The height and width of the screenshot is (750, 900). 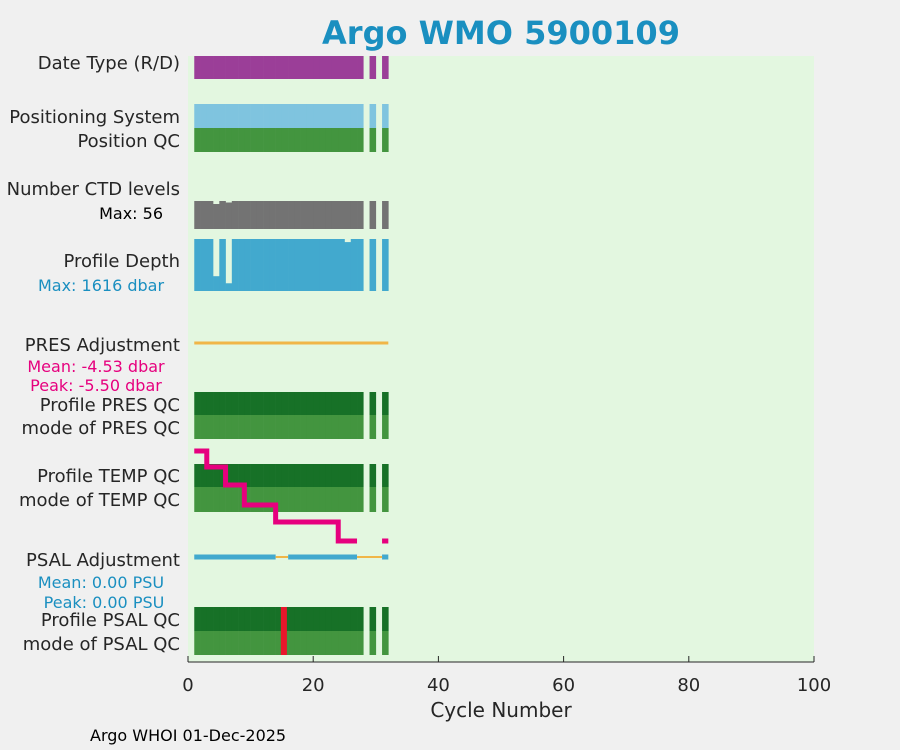 I want to click on pres-mean-note: Mean: -4.53 dbar, so click(x=96, y=366).